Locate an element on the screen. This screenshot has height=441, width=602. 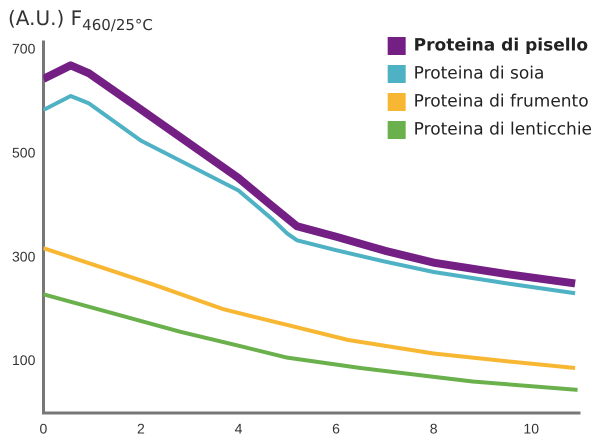
x-tick-label: 0 is located at coordinates (43, 428).